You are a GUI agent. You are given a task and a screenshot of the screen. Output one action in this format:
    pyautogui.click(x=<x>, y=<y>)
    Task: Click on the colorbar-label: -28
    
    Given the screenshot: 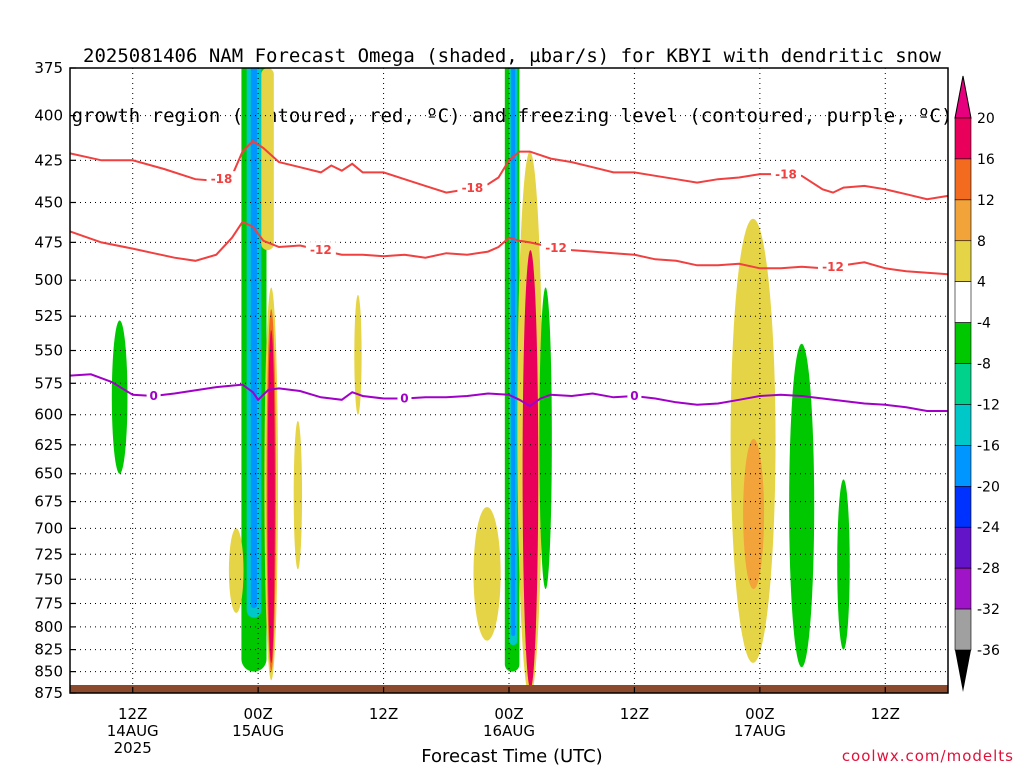 What is the action you would take?
    pyautogui.click(x=988, y=569)
    